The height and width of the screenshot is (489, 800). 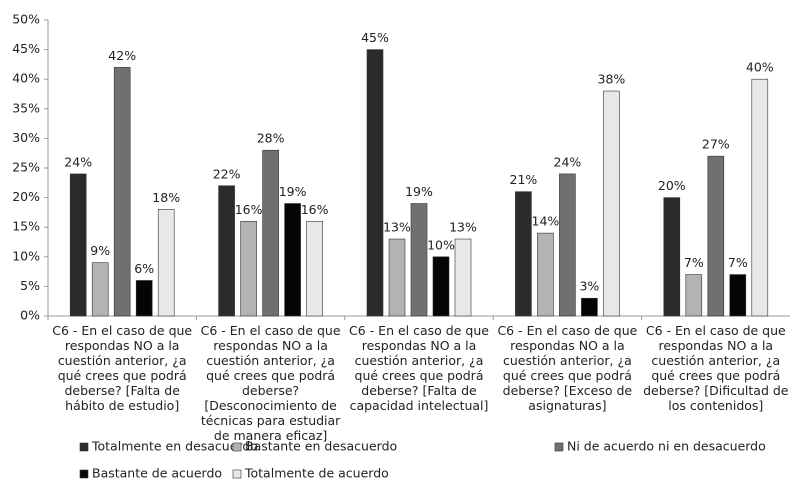 I want to click on value-label: 38%, so click(x=612, y=79).